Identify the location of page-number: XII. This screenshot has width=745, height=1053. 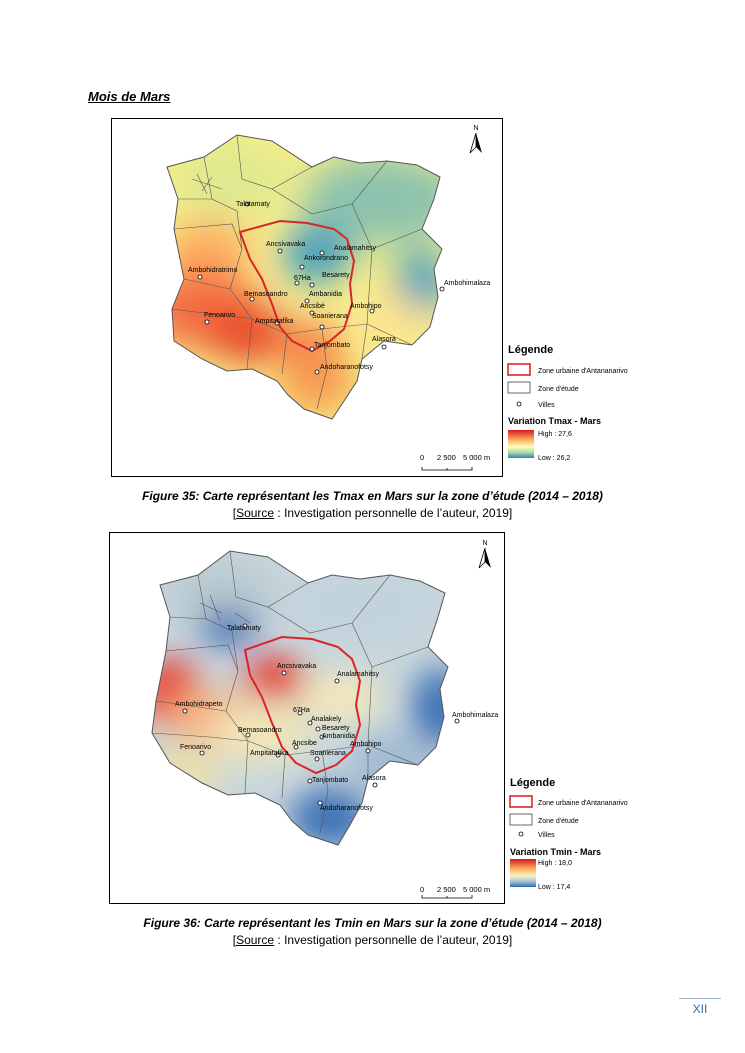
(700, 1007).